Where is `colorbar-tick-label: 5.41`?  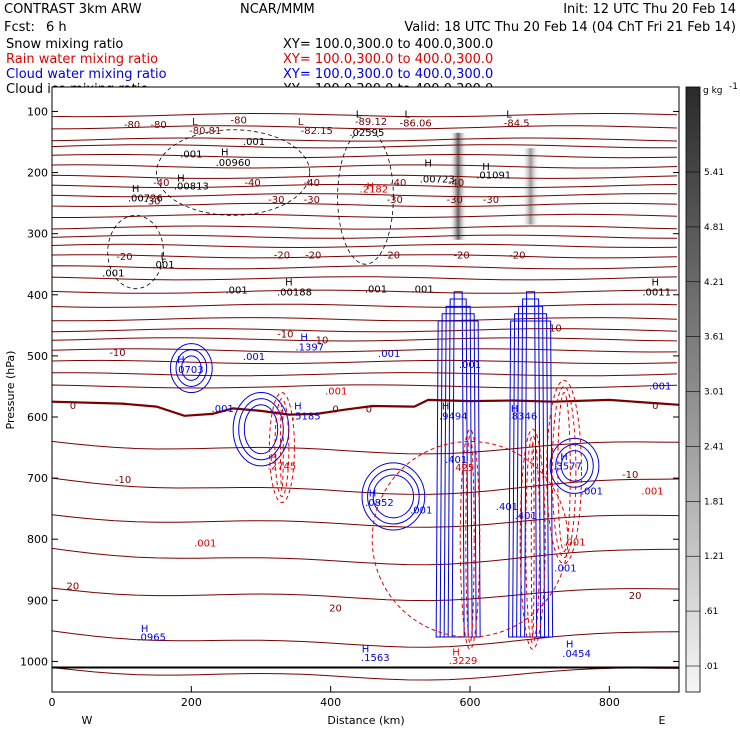
colorbar-tick-label: 5.41 is located at coordinates (714, 173).